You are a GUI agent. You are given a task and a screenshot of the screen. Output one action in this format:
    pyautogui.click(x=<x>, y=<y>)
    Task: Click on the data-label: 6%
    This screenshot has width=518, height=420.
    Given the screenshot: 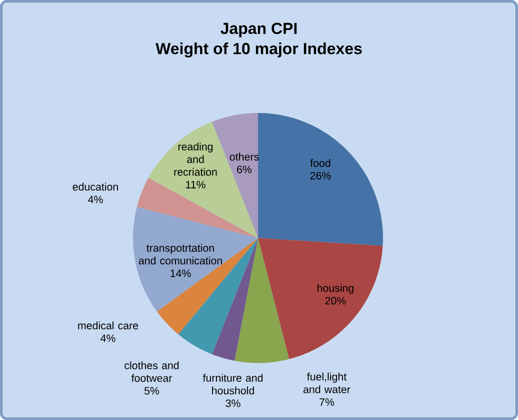 What is the action you would take?
    pyautogui.click(x=244, y=170)
    